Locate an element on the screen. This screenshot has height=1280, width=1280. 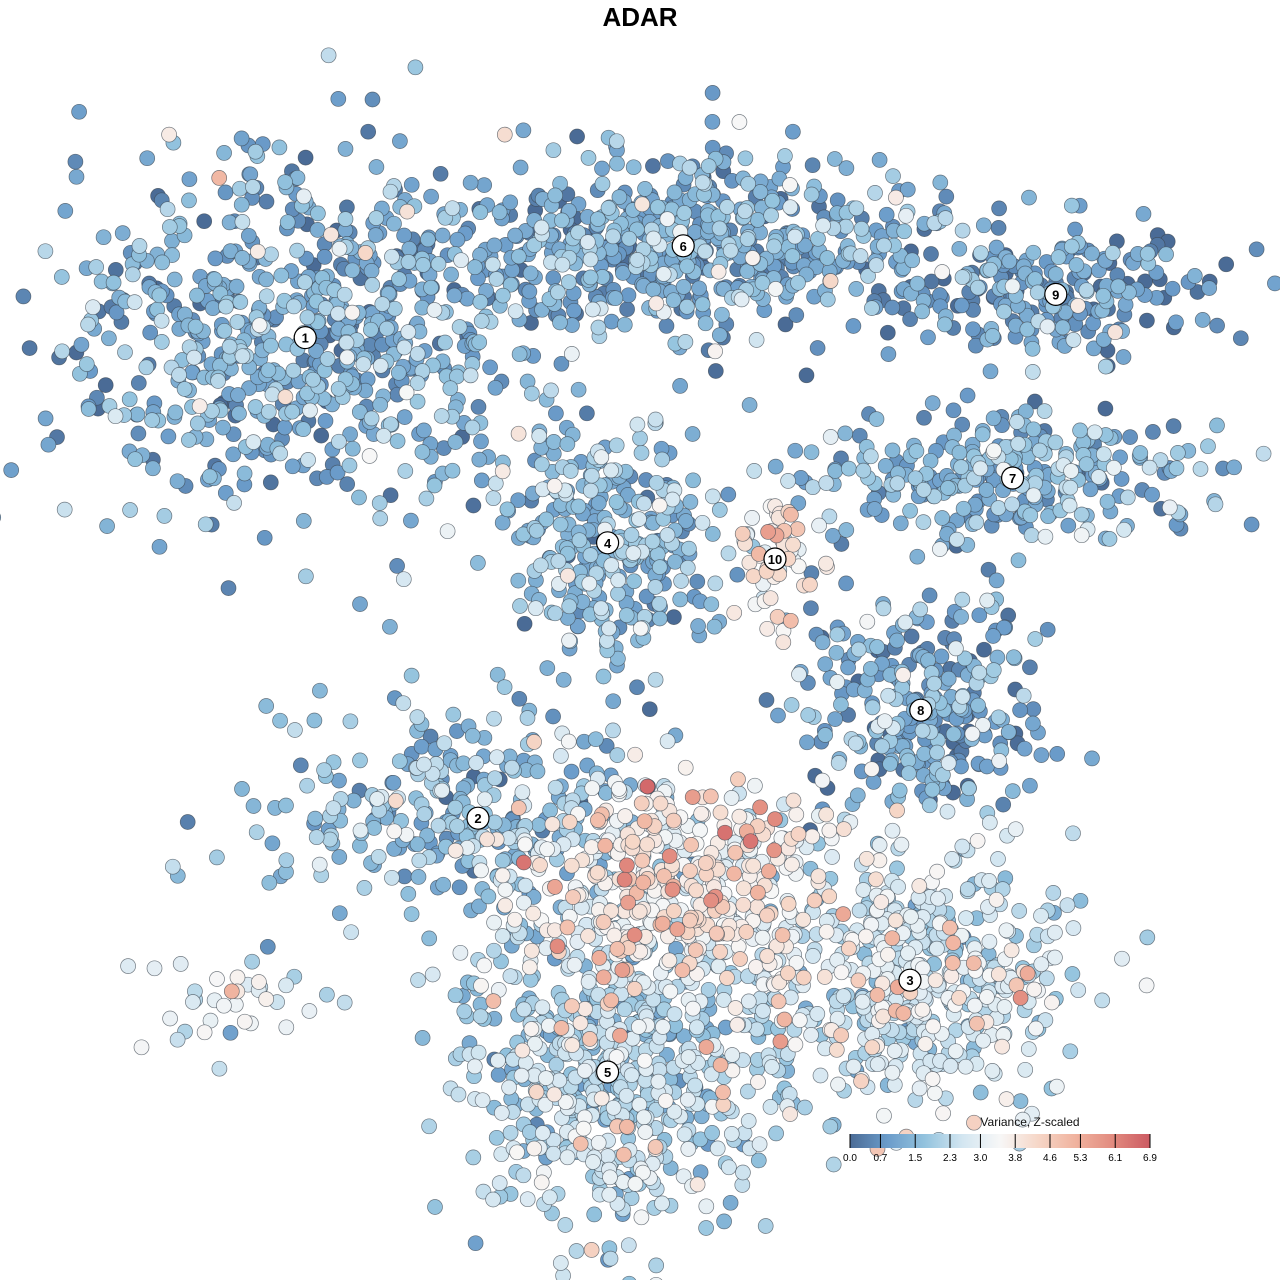
cluster-label-text: 5 is located at coordinates (607, 1072).